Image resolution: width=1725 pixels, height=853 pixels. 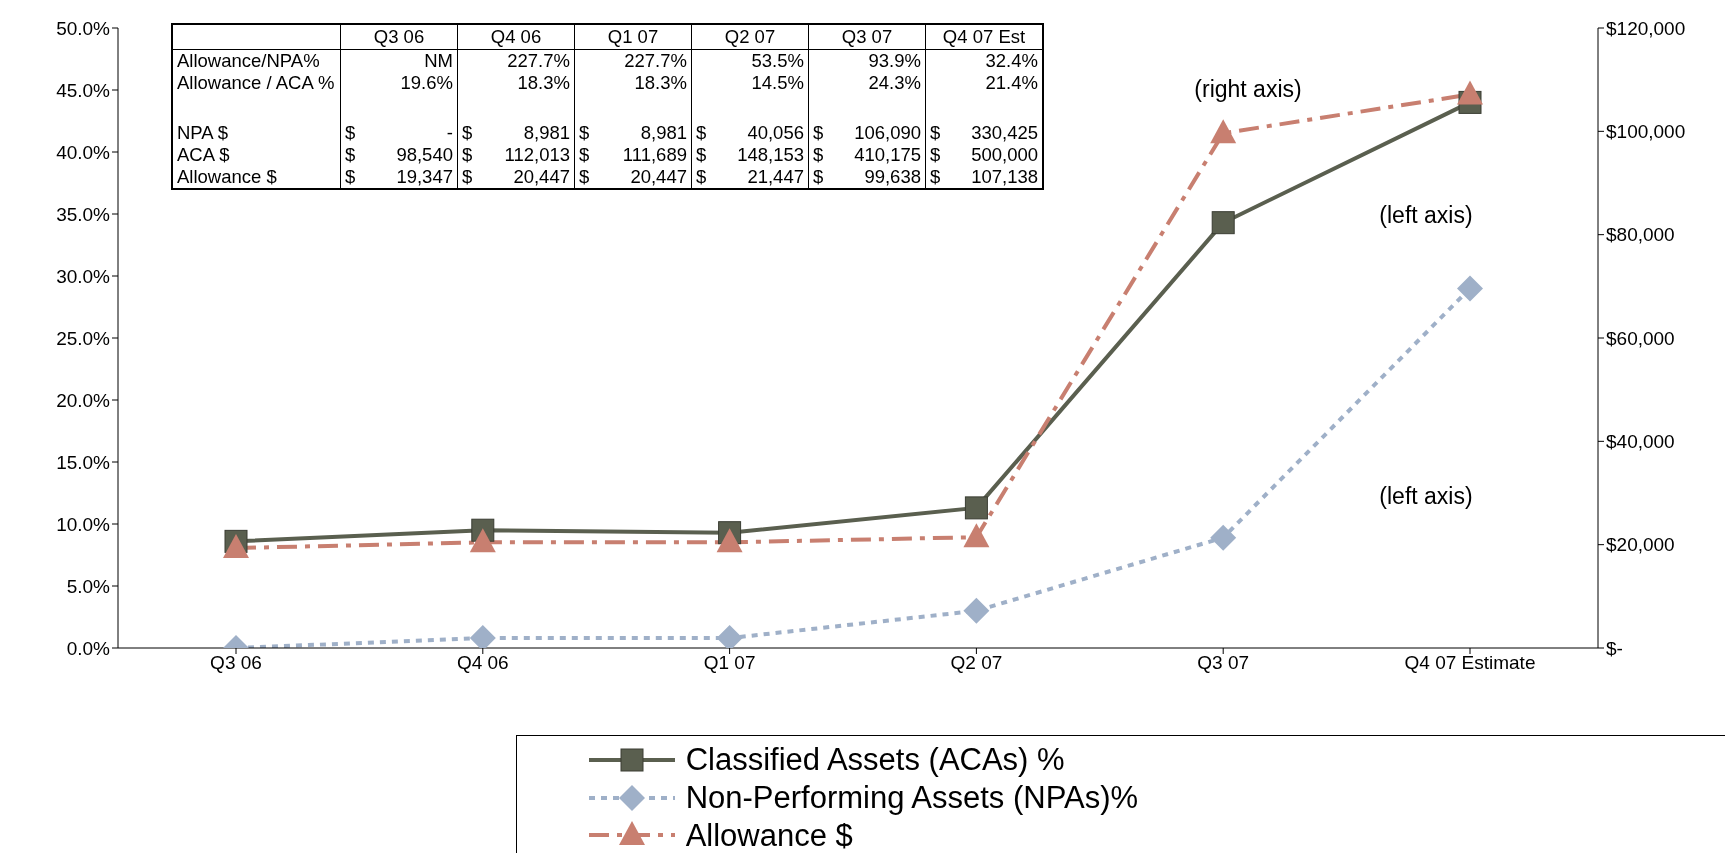 I want to click on y2-tick-label: $20,000, so click(x=1640, y=545).